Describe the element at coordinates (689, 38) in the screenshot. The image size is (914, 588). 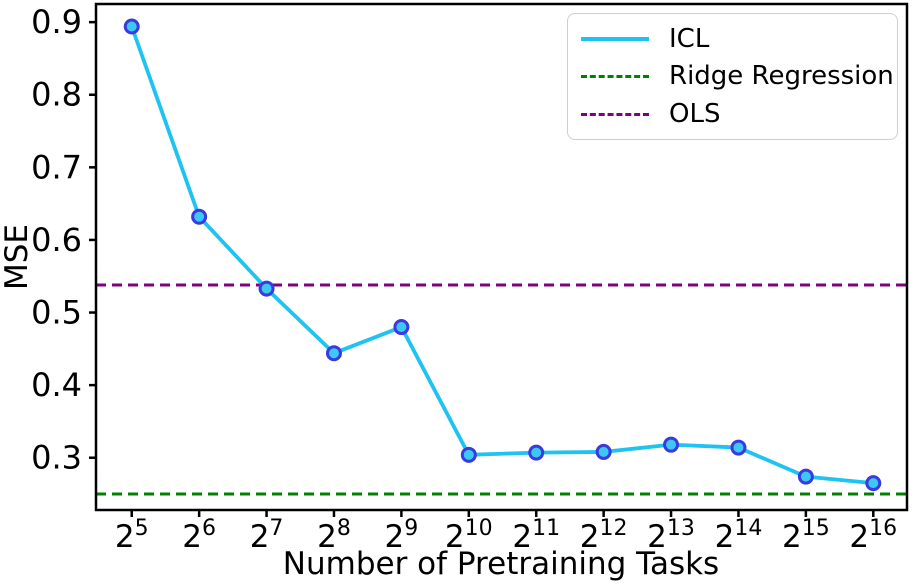
I see `legend-label-icl: ICL` at that location.